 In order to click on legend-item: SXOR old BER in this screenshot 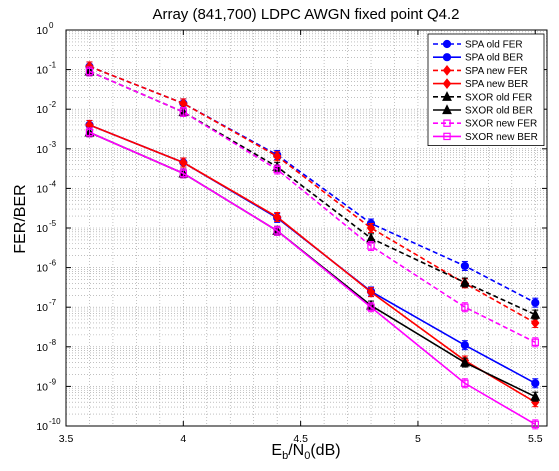, I will do `click(483, 110)`.